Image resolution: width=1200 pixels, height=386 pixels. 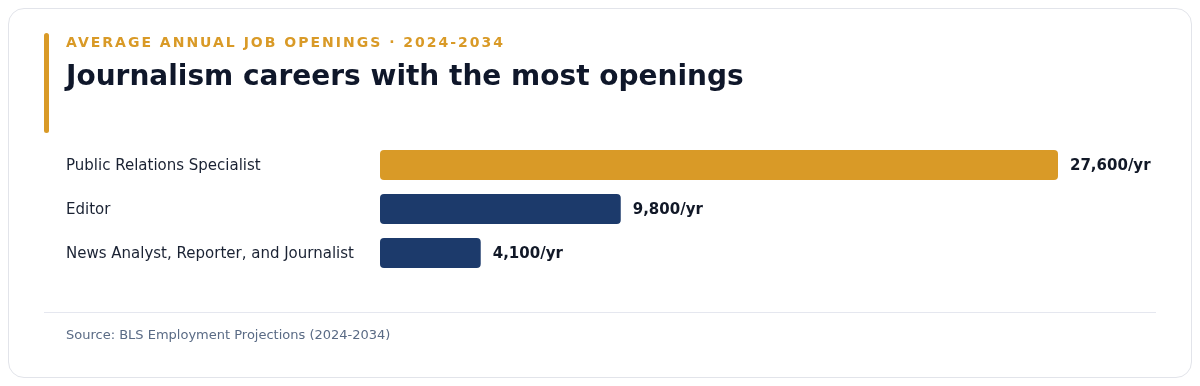 What do you see at coordinates (1111, 165) in the screenshot?
I see `data-label: 27,600/yr` at bounding box center [1111, 165].